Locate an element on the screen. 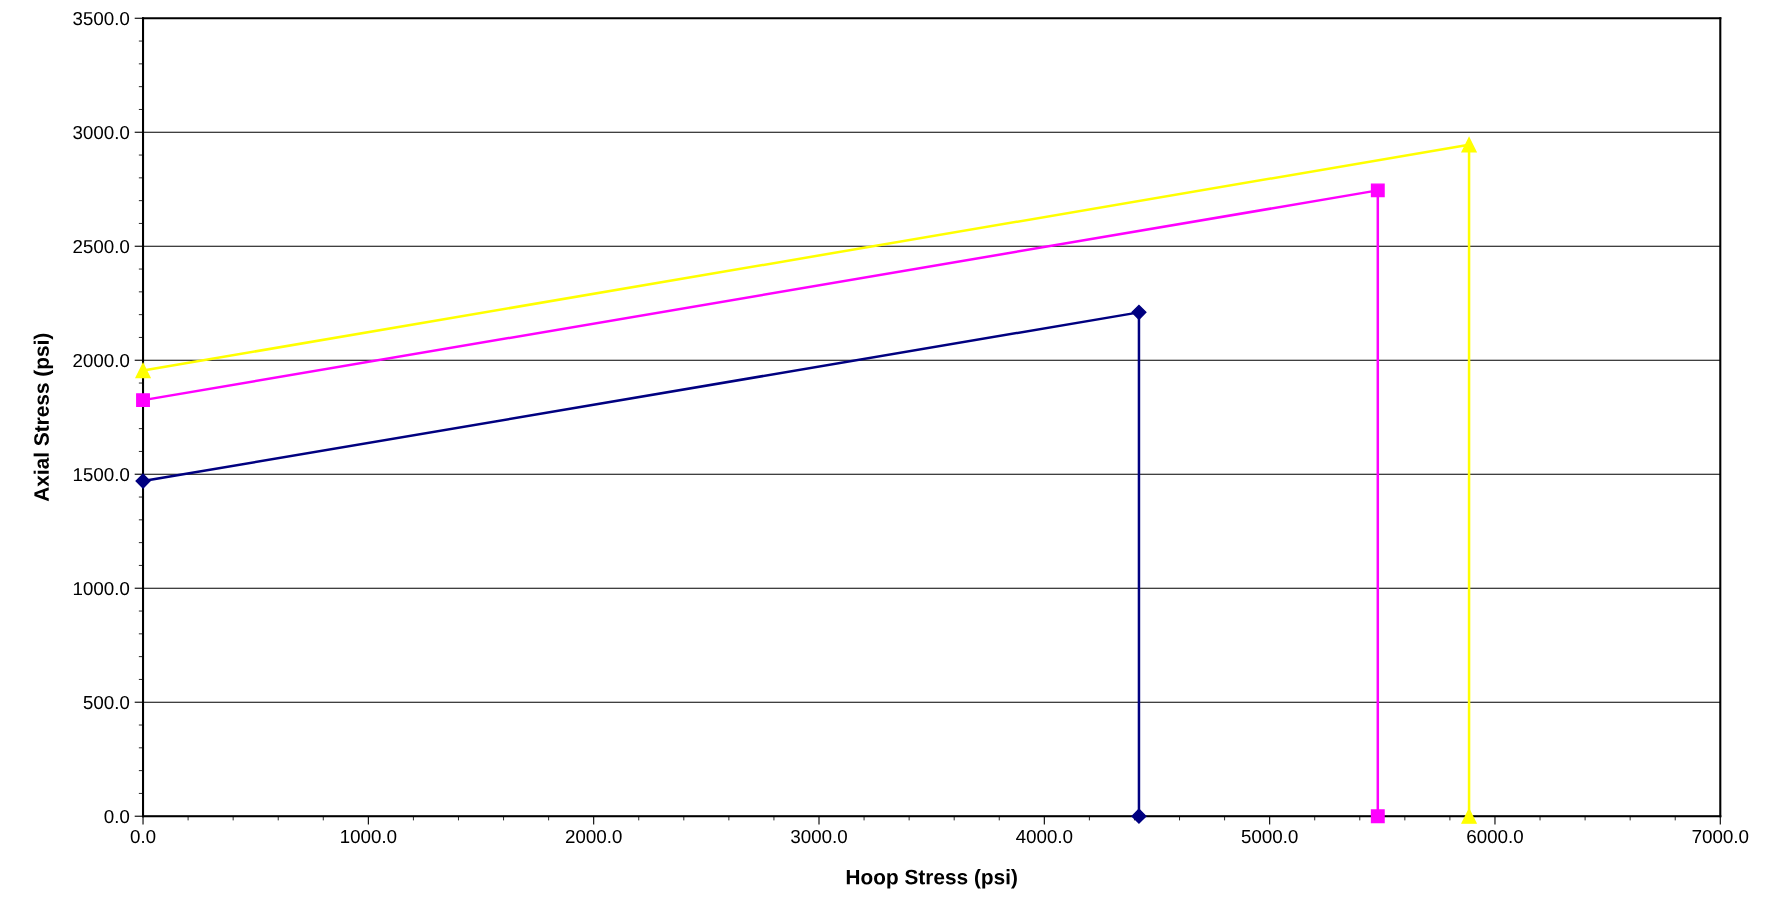 The height and width of the screenshot is (913, 1779). x-tick-label: 7000.0 is located at coordinates (1720, 836).